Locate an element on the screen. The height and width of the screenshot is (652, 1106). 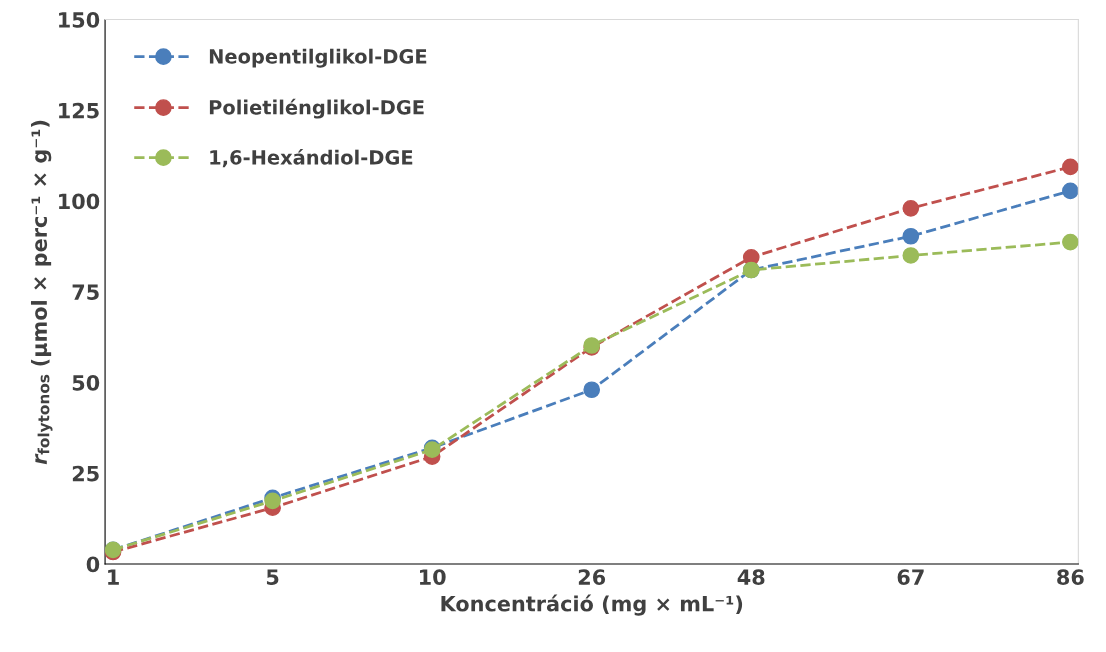
x-tick-label: 1 is located at coordinates (113, 577).